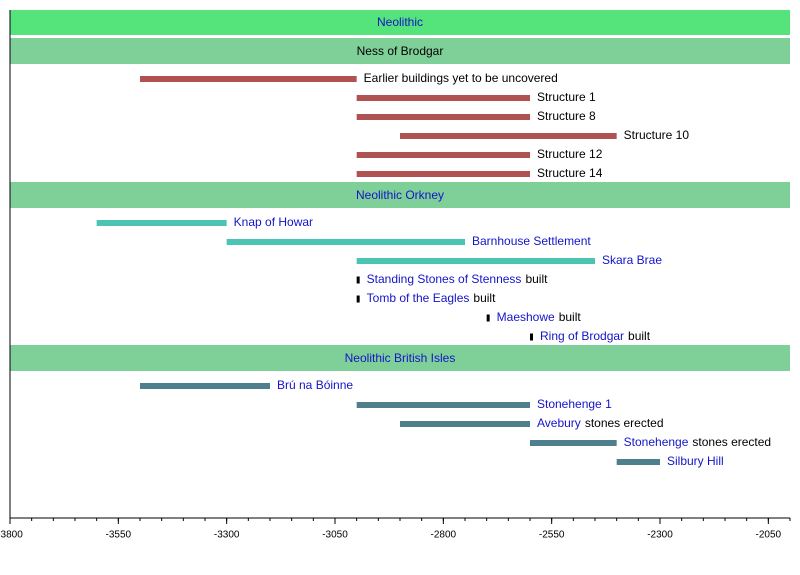 This screenshot has height=575, width=800. What do you see at coordinates (769, 535) in the screenshot?
I see `x-tick-label: -2050` at bounding box center [769, 535].